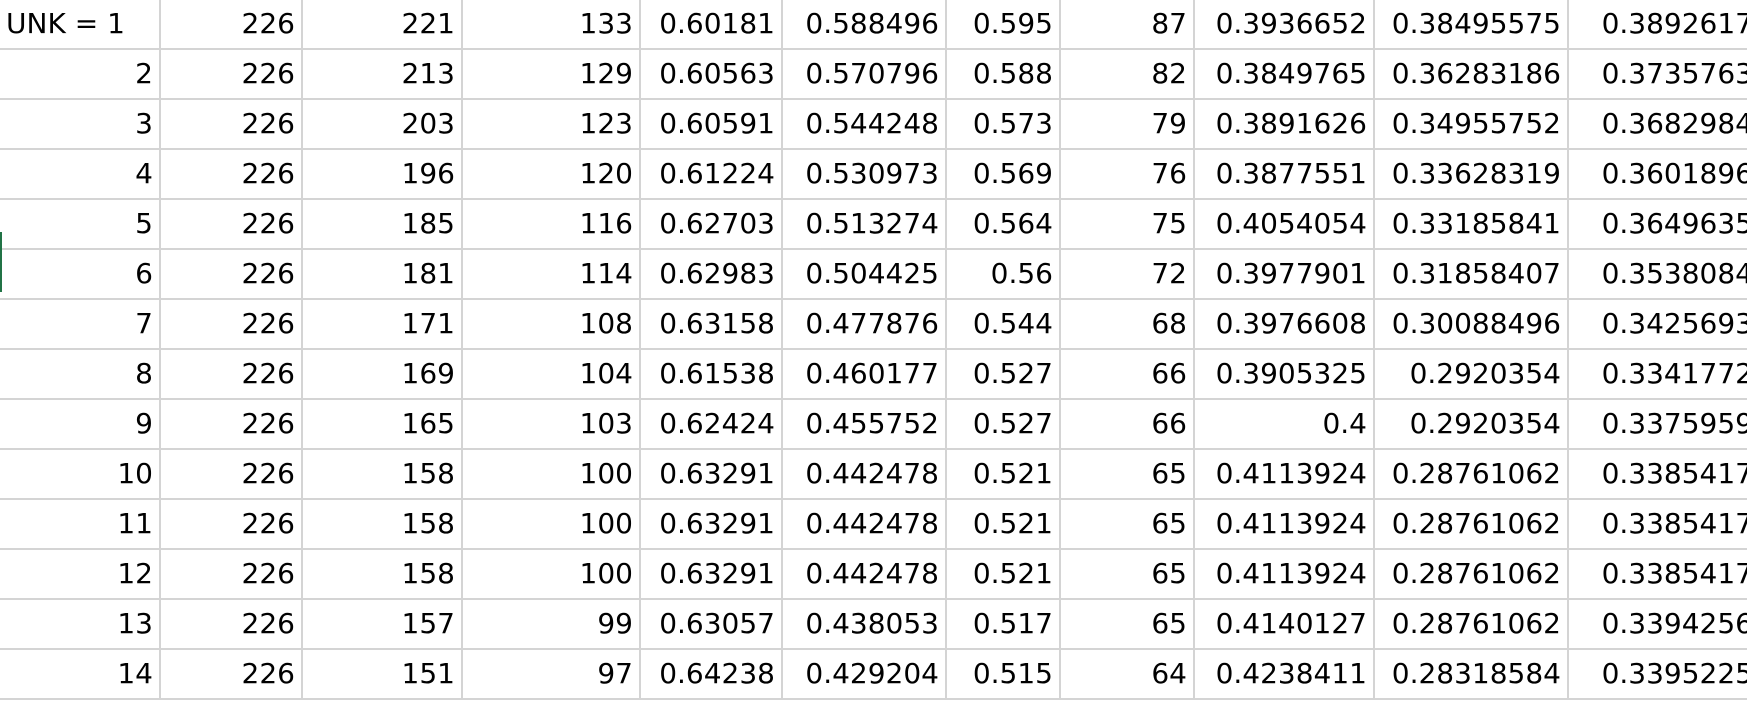 The width and height of the screenshot is (1747, 701). Describe the element at coordinates (551, 224) in the screenshot. I see `grid-cell: 116` at that location.